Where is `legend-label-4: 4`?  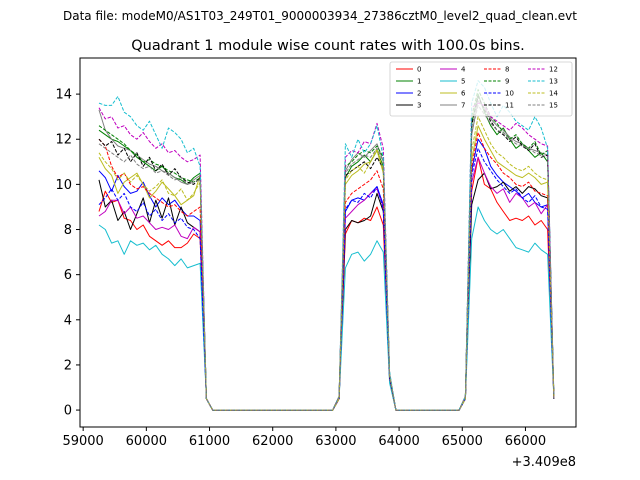
legend-label-4: 4 is located at coordinates (463, 70).